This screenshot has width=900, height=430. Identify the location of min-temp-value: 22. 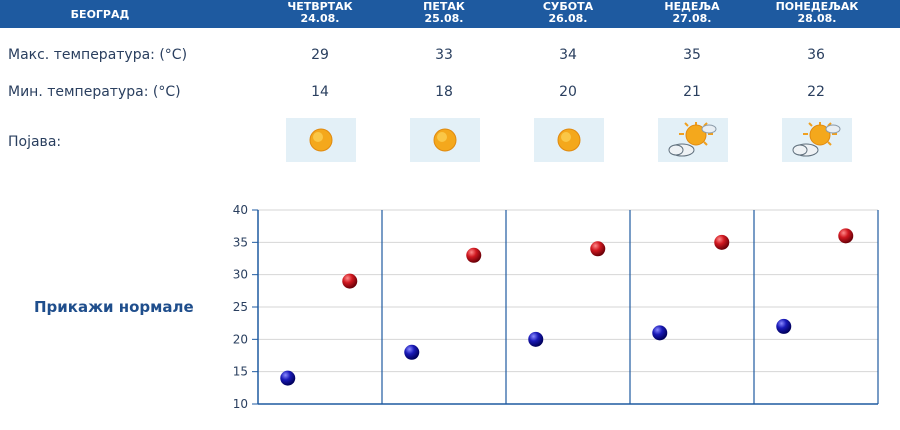
(816, 92).